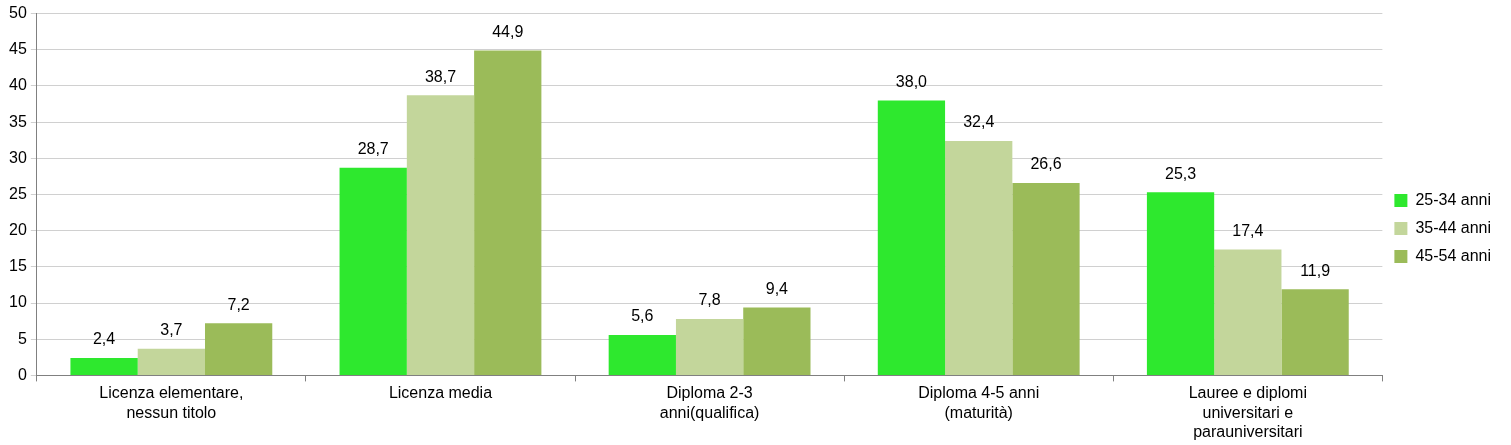 The width and height of the screenshot is (1511, 445). What do you see at coordinates (18, 157) in the screenshot?
I see `y-tick-label: 30` at bounding box center [18, 157].